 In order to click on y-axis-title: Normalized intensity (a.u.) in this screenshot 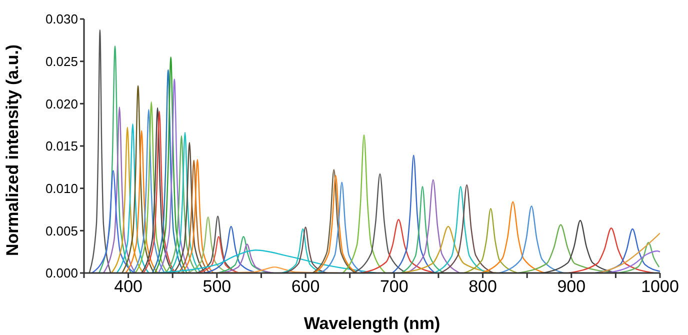, I will do `click(12, 150)`.